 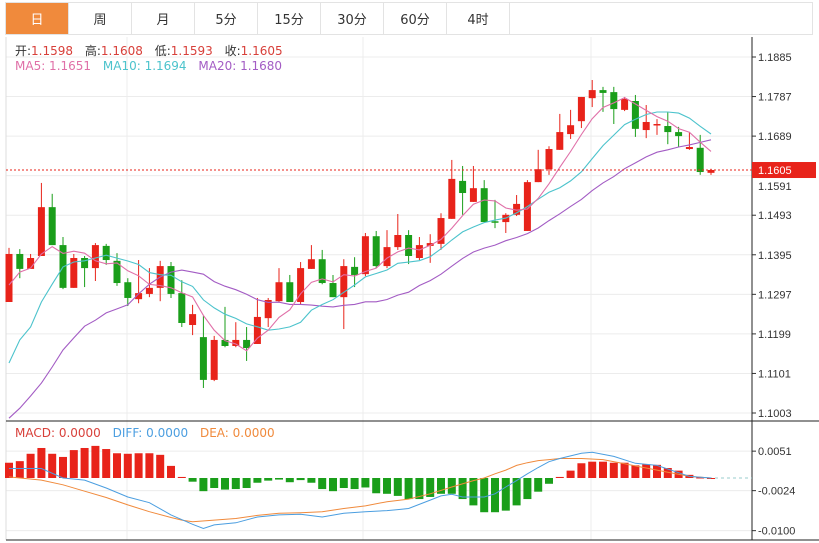 What do you see at coordinates (58, 433) in the screenshot?
I see `macd-value: MACD: 0.0000` at bounding box center [58, 433].